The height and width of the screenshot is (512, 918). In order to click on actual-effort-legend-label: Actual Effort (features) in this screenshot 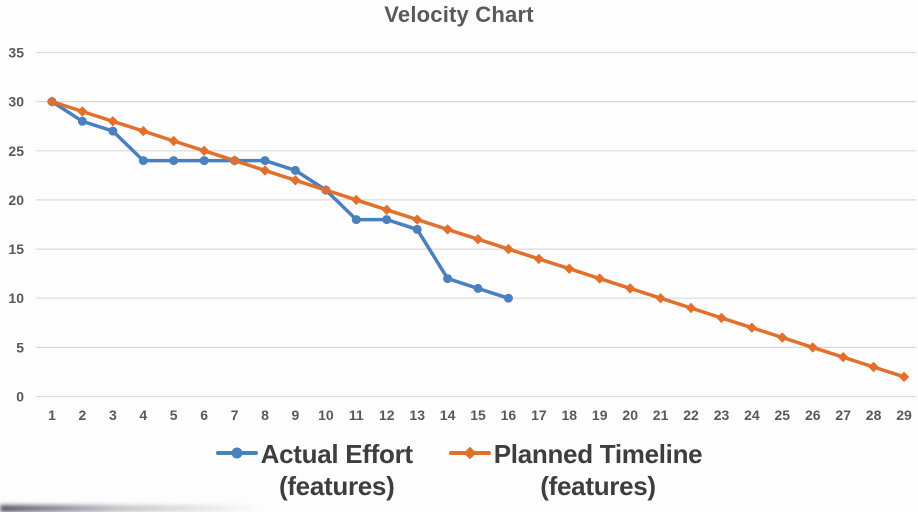, I will do `click(337, 470)`.